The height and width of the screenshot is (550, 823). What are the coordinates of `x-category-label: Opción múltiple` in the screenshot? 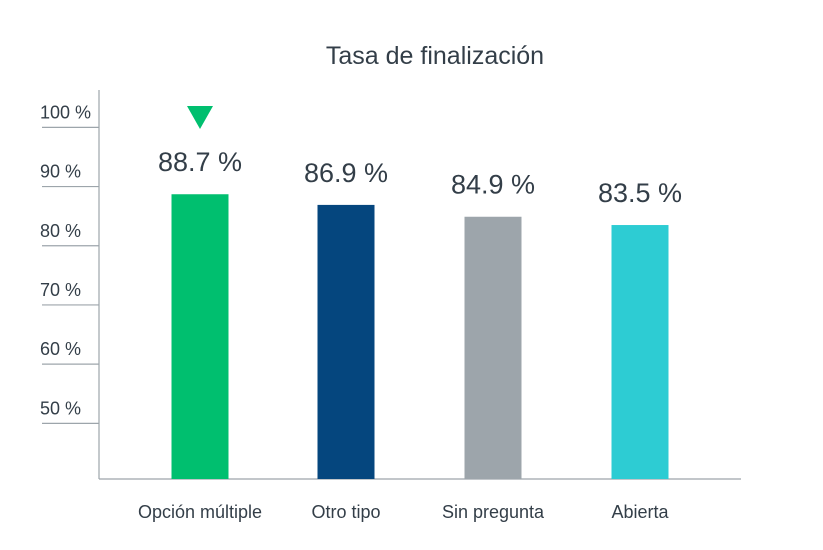 It's located at (200, 512).